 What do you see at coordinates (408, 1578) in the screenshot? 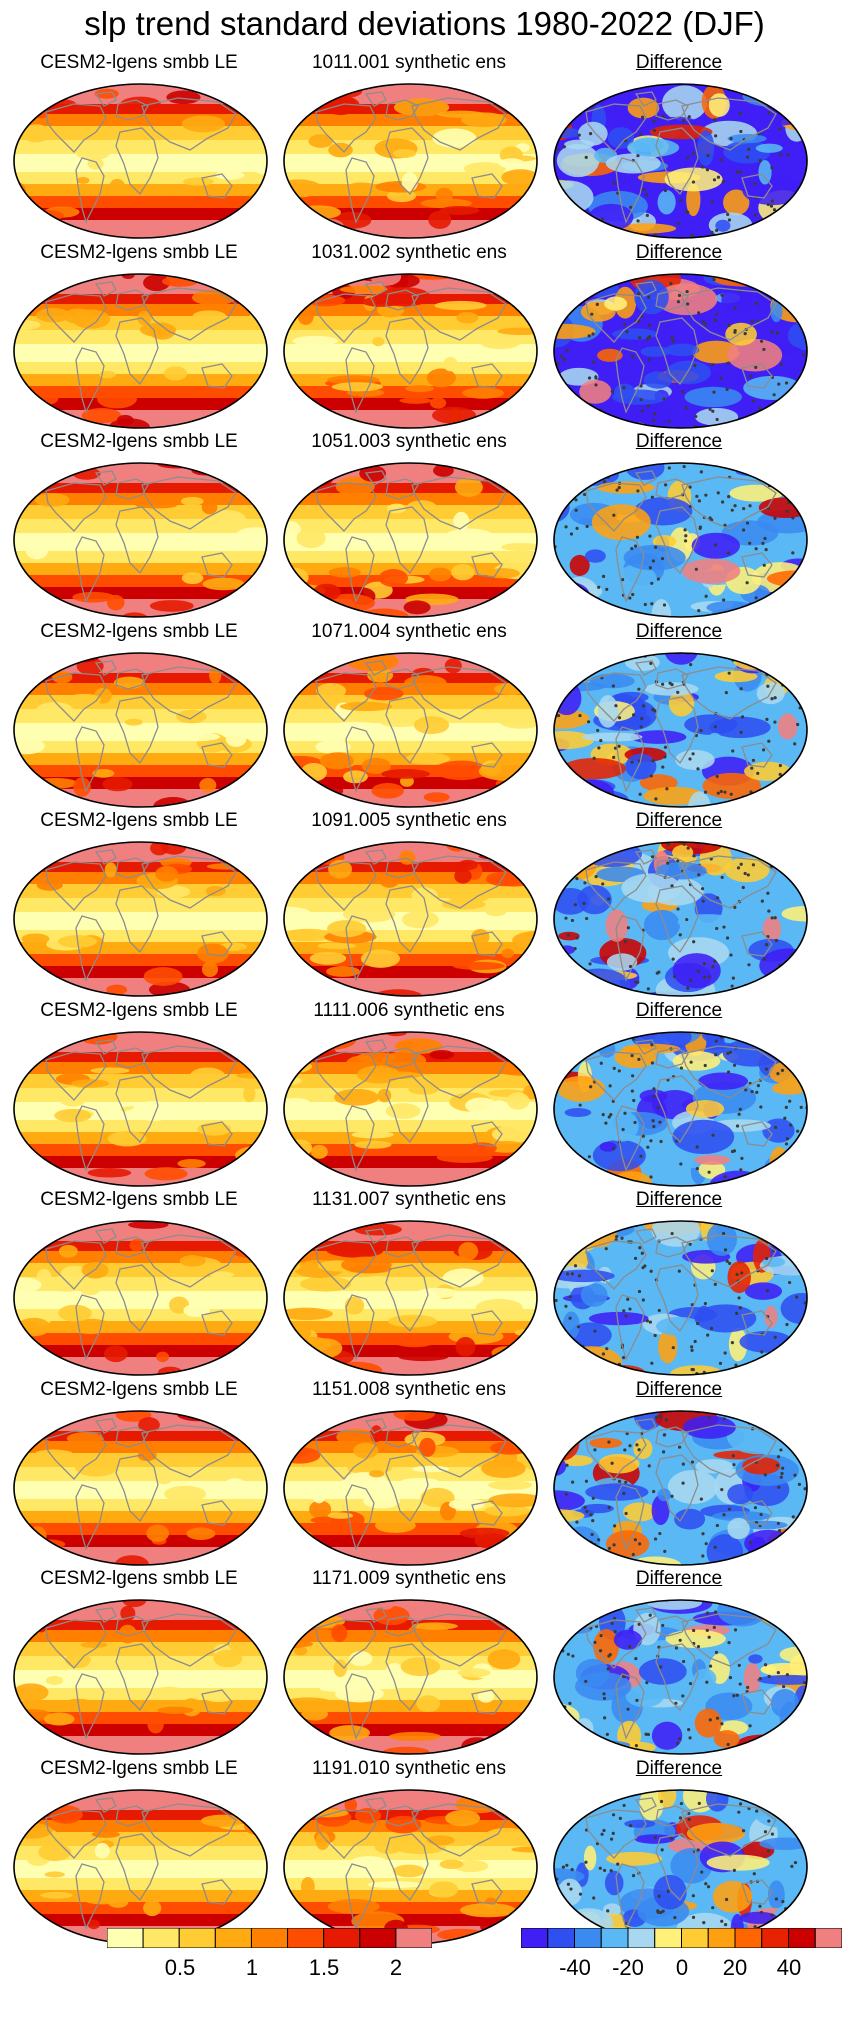
I see `middle-panel-title: 1171.009 synthetic ens` at bounding box center [408, 1578].